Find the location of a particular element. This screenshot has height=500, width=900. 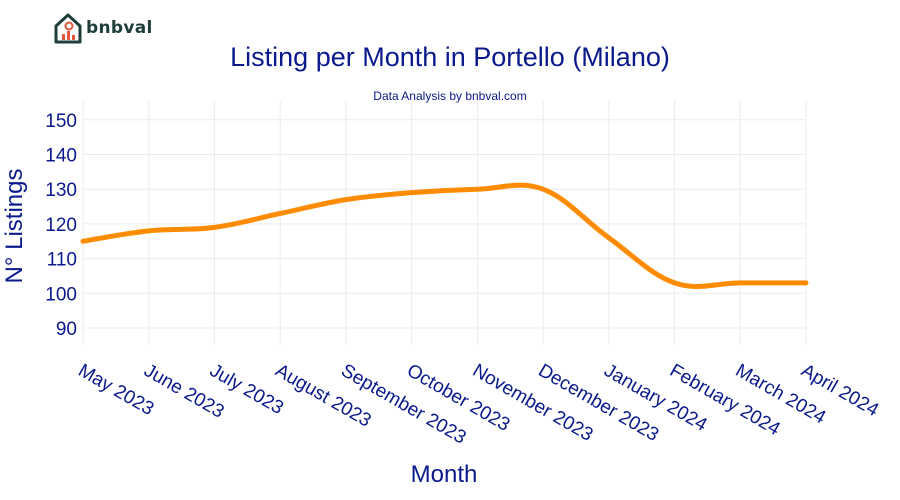

brand-name: bnbval is located at coordinates (119, 28).